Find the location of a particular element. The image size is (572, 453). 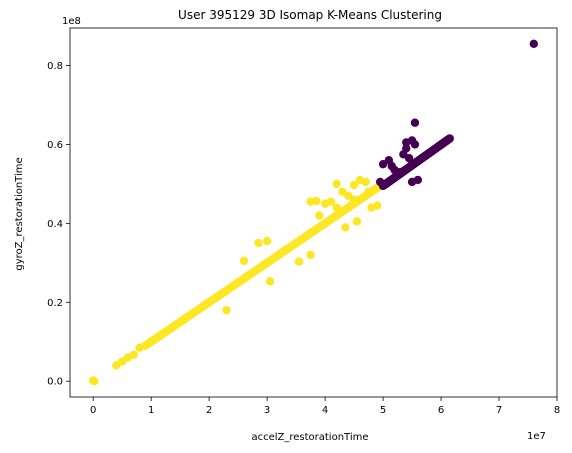

x-tick-label: 6 is located at coordinates (441, 410).